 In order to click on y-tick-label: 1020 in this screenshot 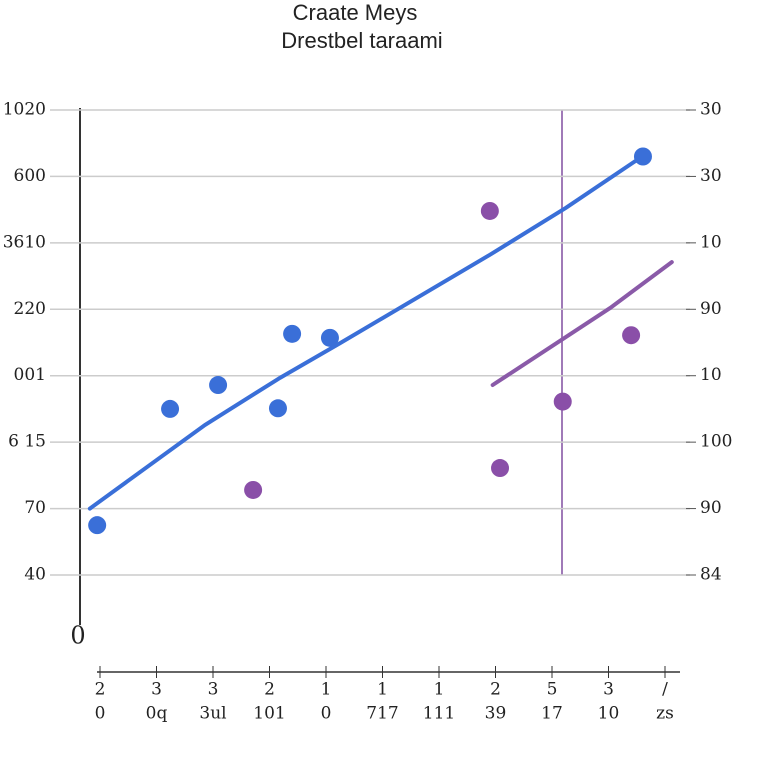, I will do `click(24, 110)`.